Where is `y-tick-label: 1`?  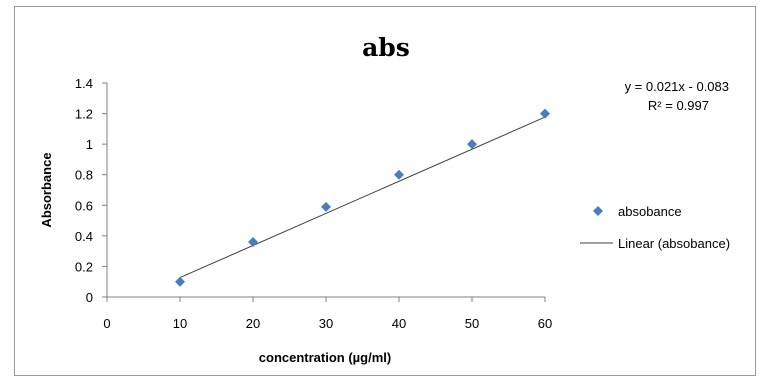 y-tick-label: 1 is located at coordinates (89, 144).